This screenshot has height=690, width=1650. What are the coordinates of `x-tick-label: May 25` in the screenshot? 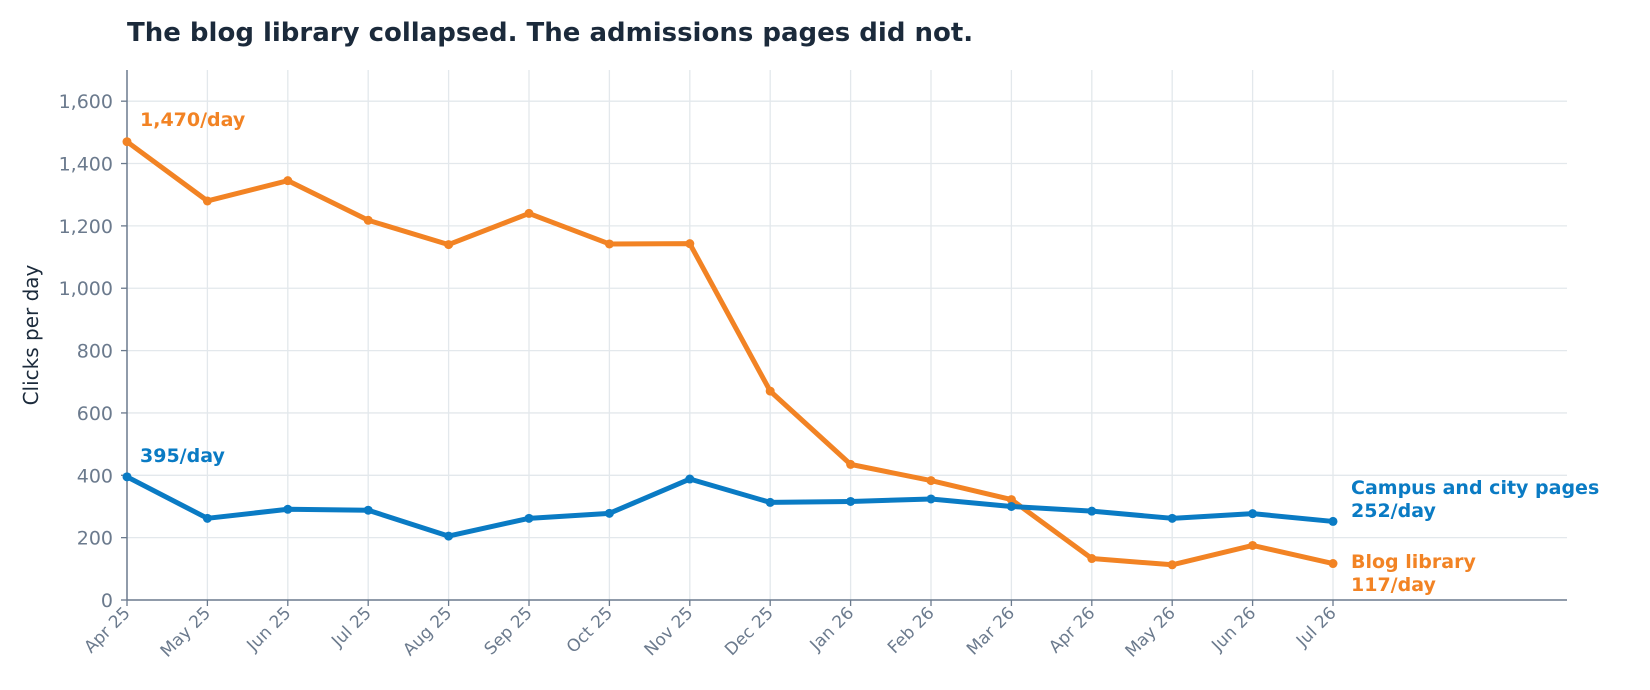 It's located at (186, 632).